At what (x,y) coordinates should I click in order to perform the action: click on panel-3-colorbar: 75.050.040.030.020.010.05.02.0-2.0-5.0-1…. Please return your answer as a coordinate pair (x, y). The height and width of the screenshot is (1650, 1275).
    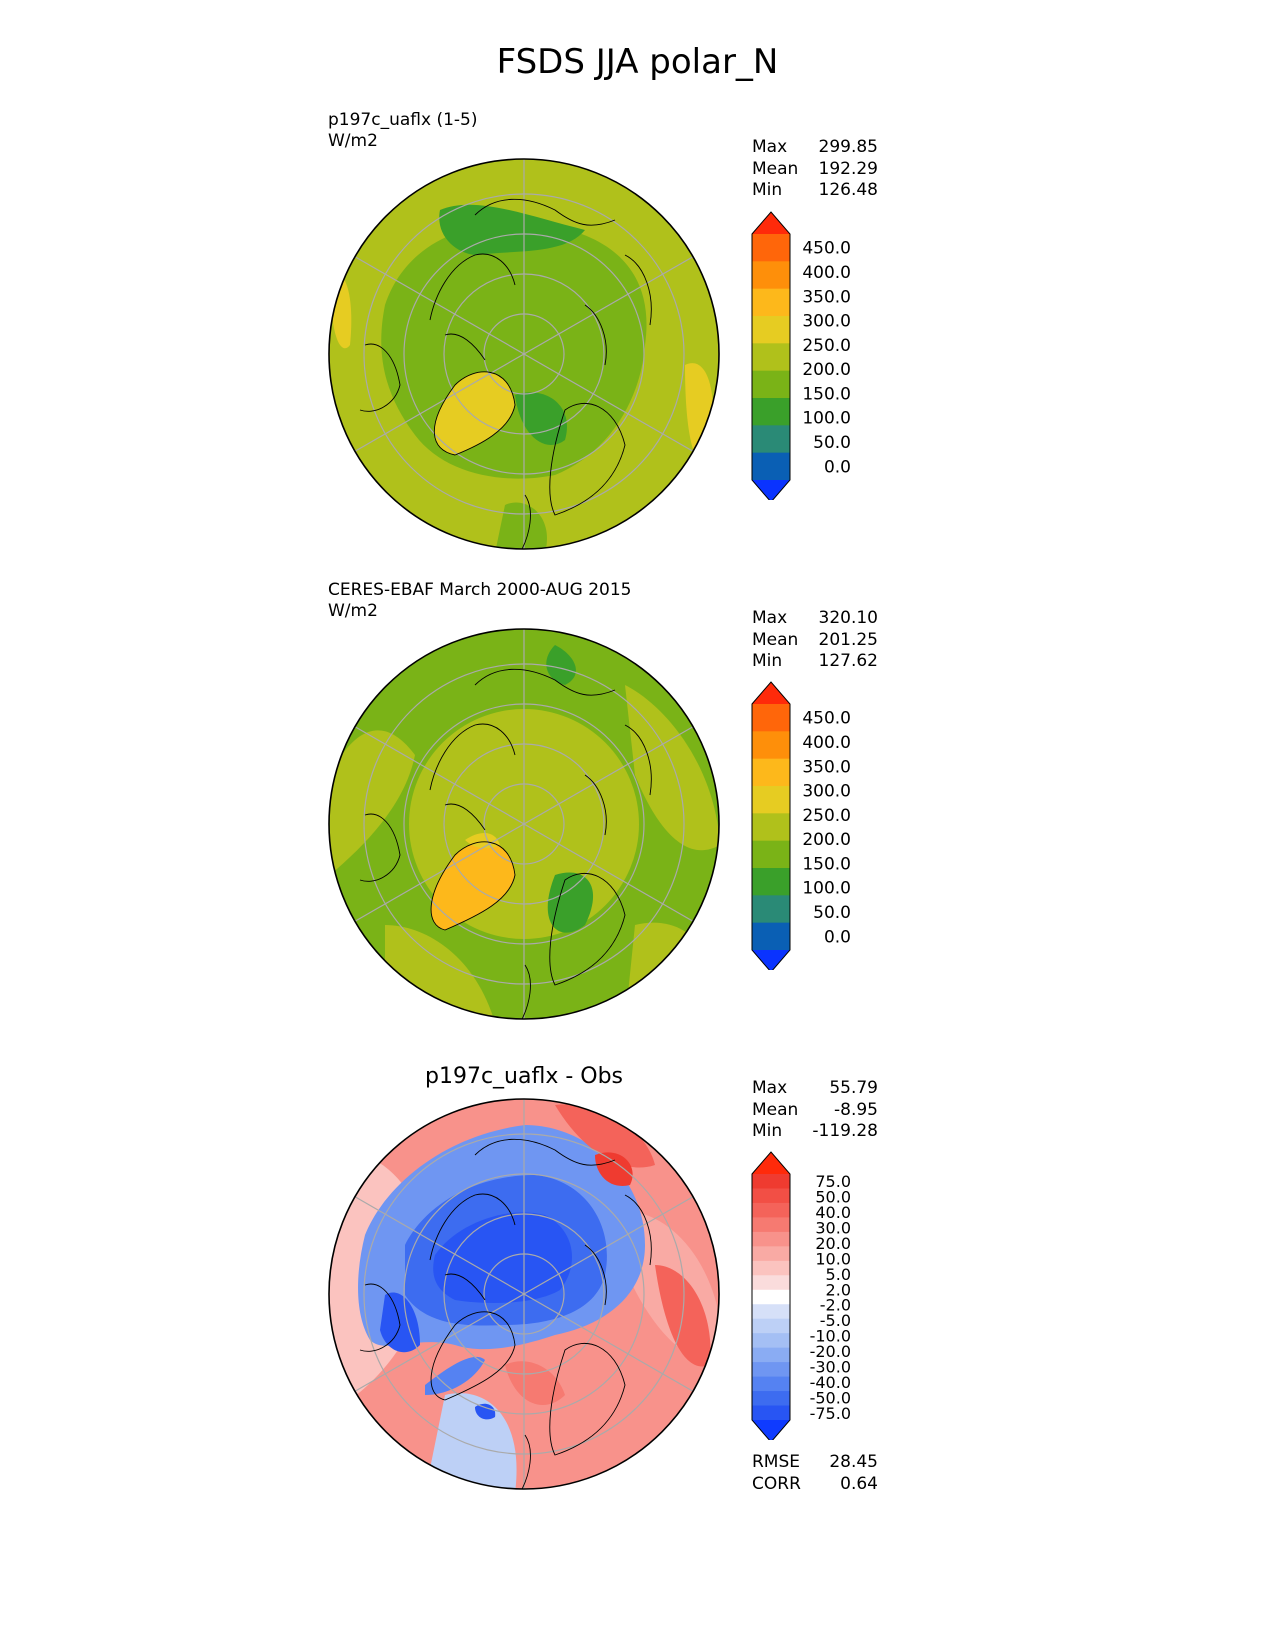
    Looking at the image, I should click on (801, 1295).